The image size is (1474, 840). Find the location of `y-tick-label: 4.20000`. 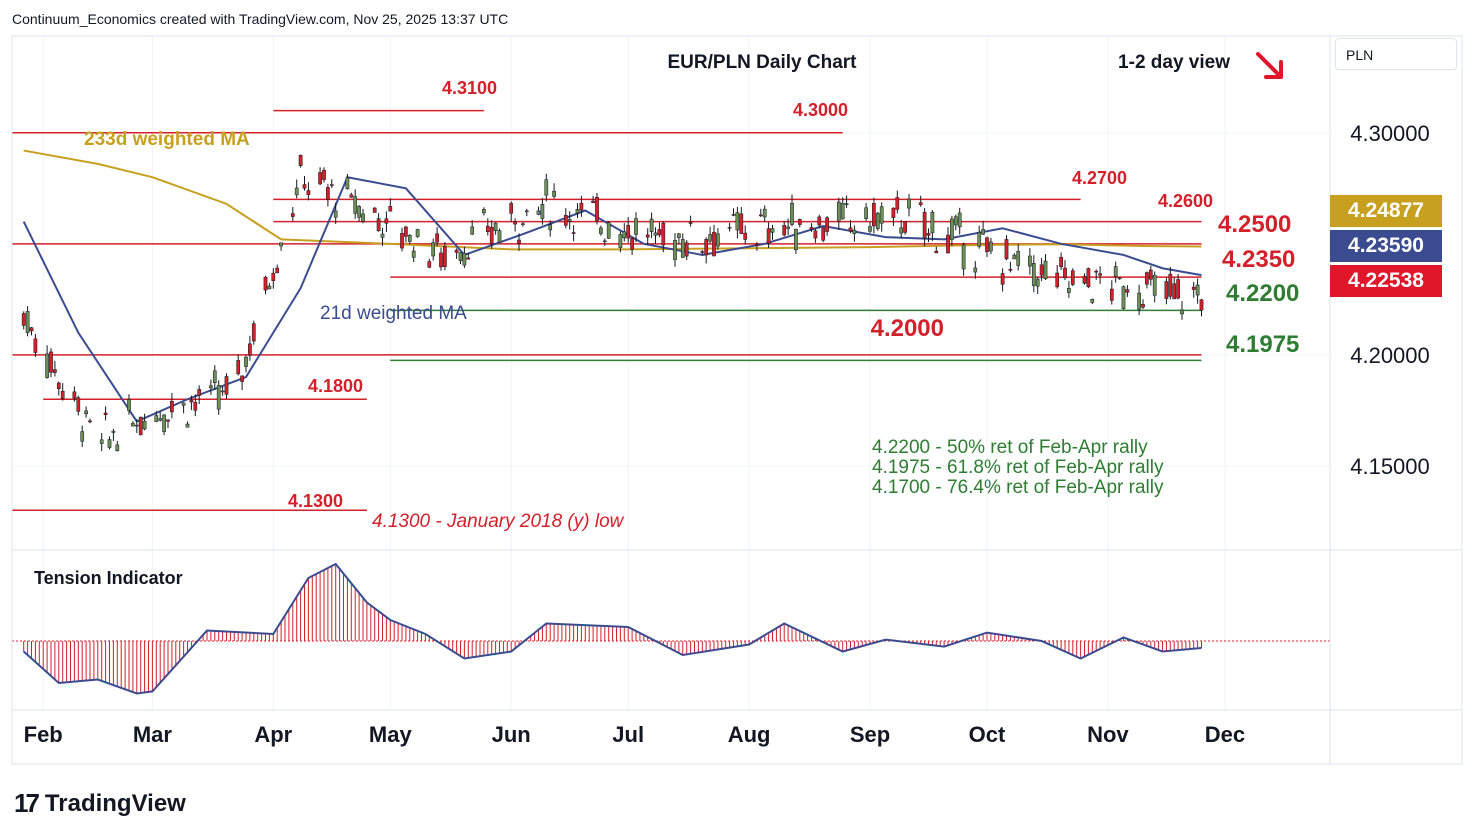

y-tick-label: 4.20000 is located at coordinates (1390, 355).